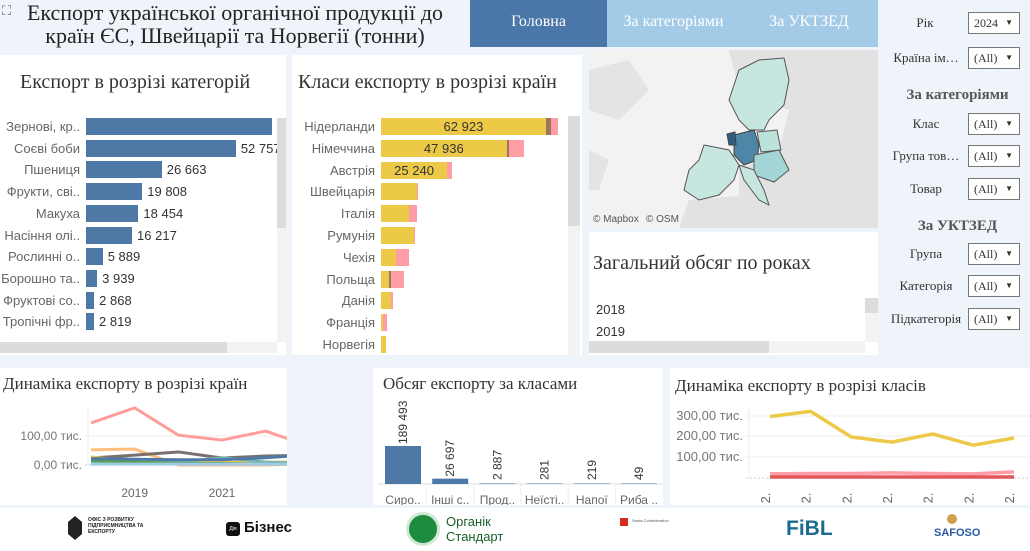 The height and width of the screenshot is (551, 1030). I want to click on ukt-subcategory-select: (All) ▼, so click(994, 319).